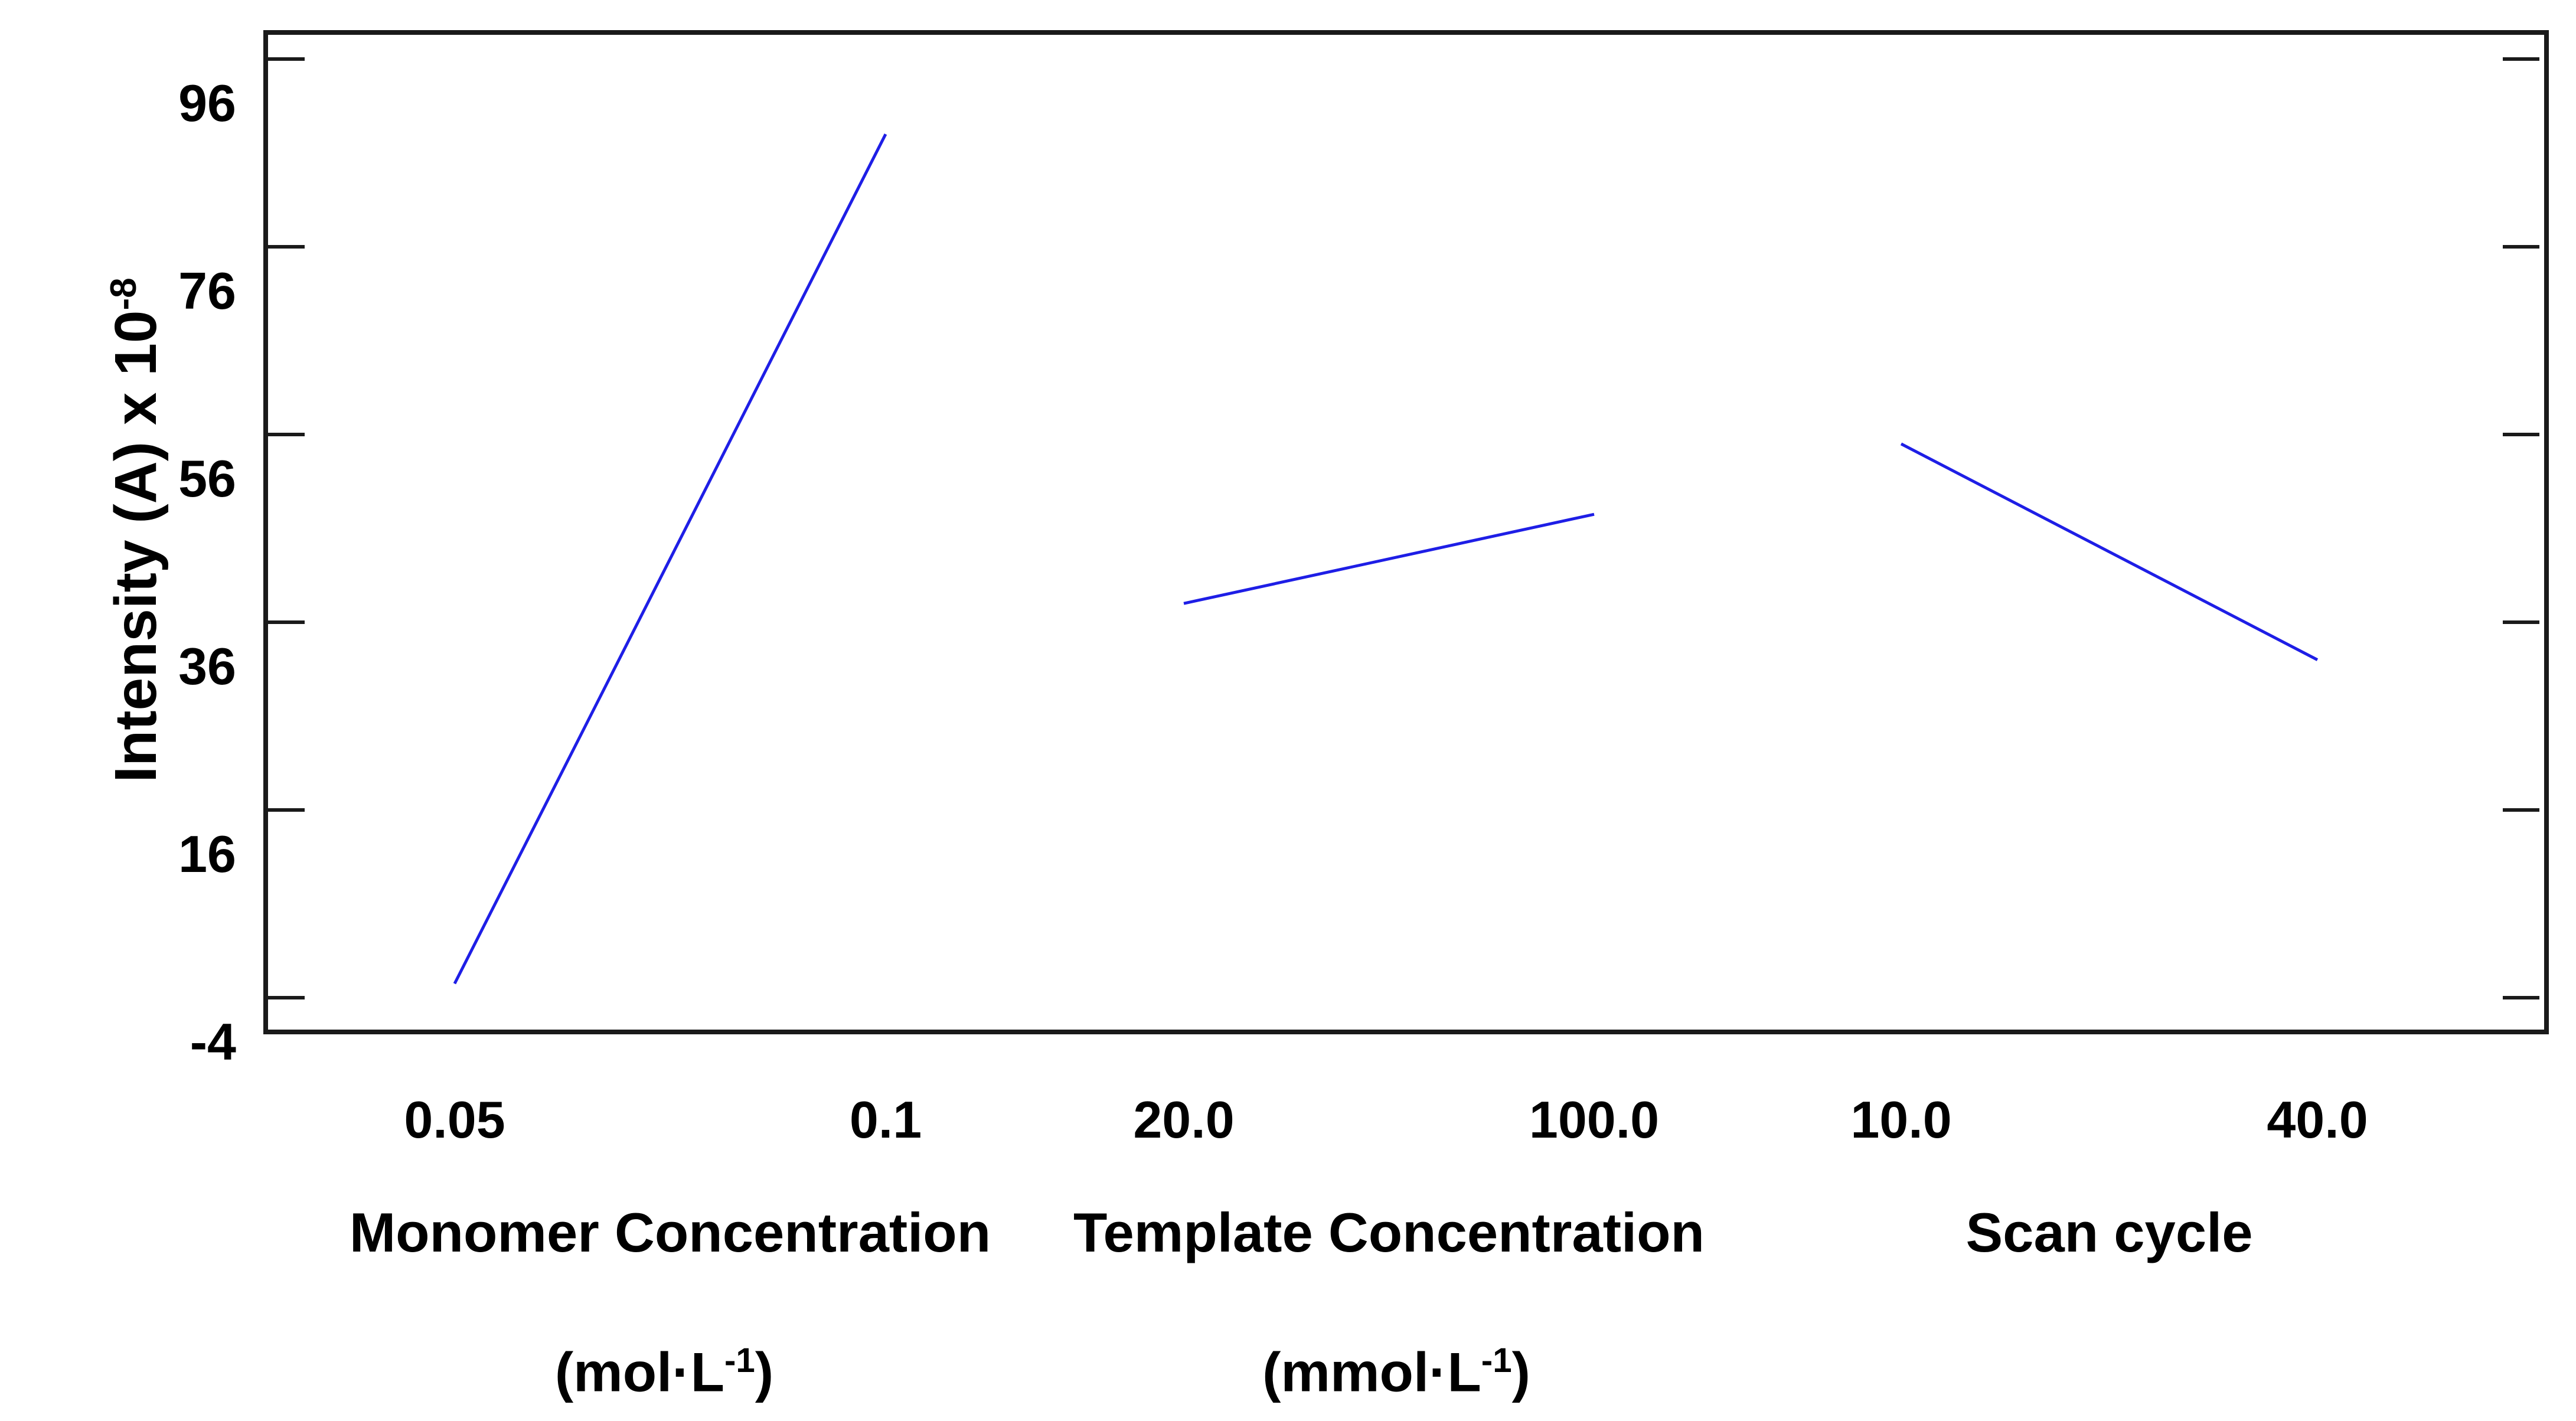 This screenshot has height=1421, width=2576. Describe the element at coordinates (885, 1119) in the screenshot. I see `x-tick-label-monomer-high: 0.1` at that location.